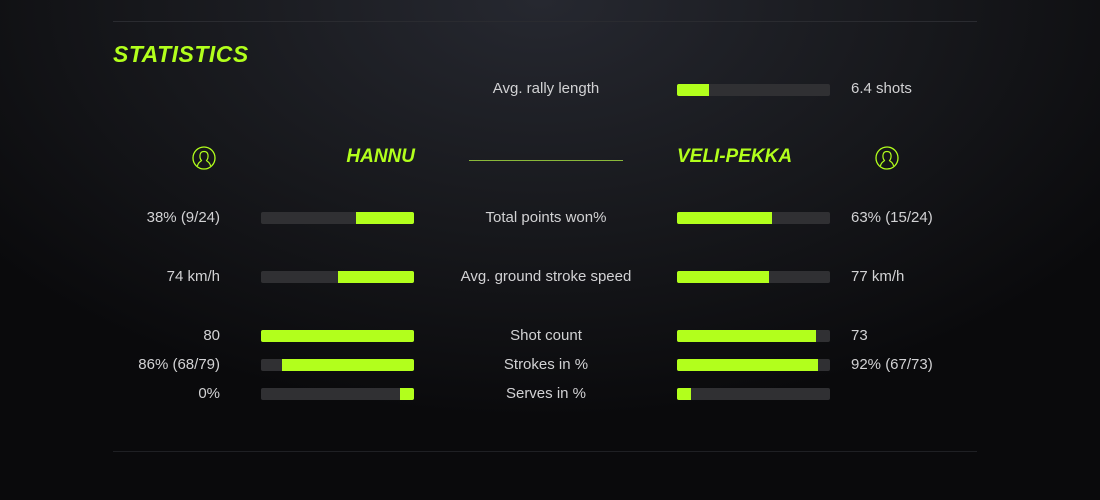 This screenshot has height=500, width=1100. What do you see at coordinates (546, 88) in the screenshot?
I see `rally-label: Avg. rally length` at bounding box center [546, 88].